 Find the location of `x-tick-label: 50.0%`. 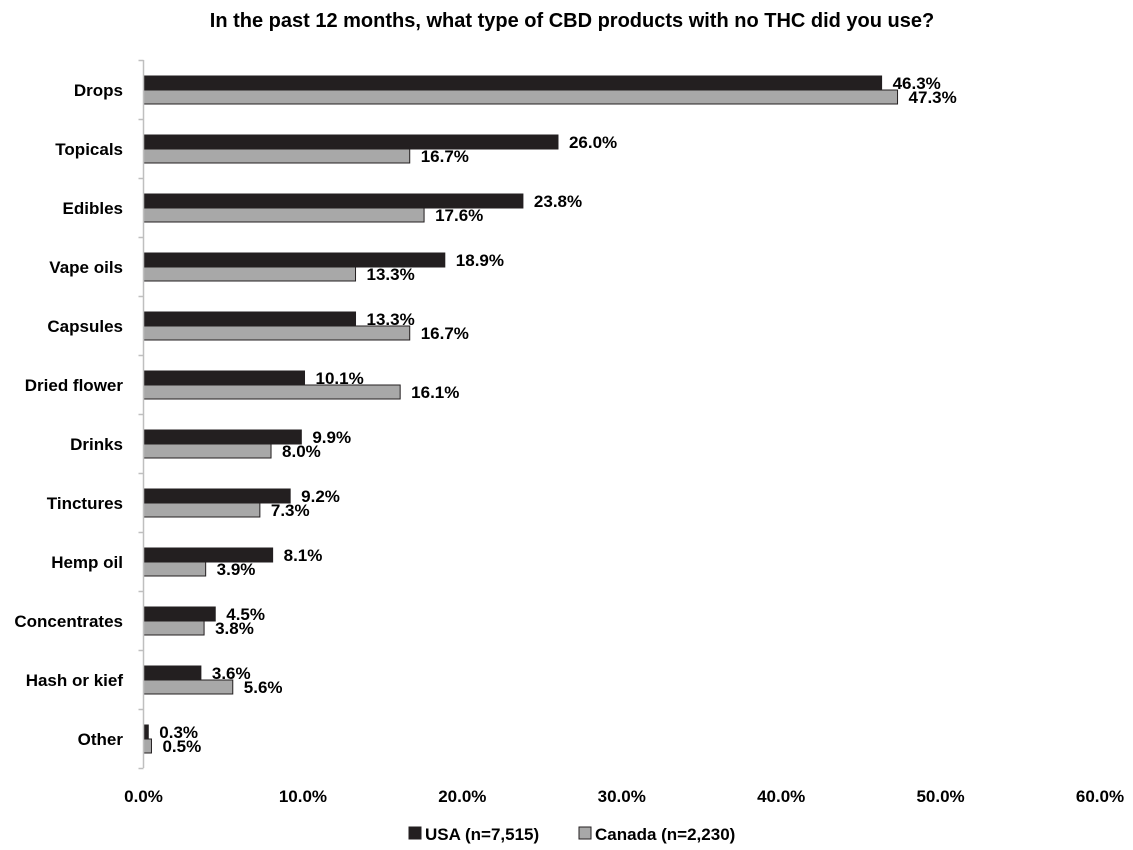

x-tick-label: 50.0% is located at coordinates (940, 796).